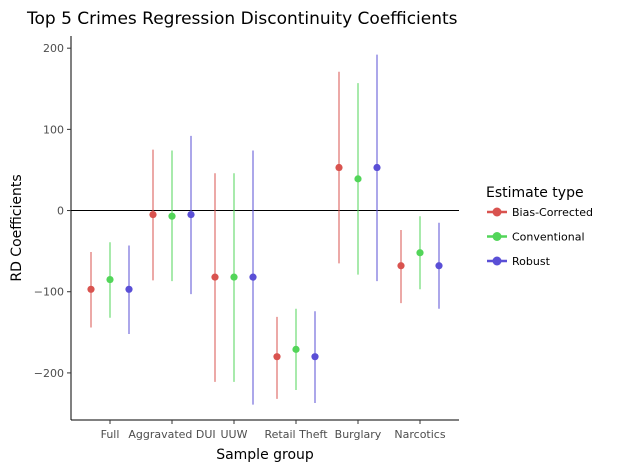 This screenshot has height=472, width=629. What do you see at coordinates (552, 212) in the screenshot?
I see `legend-label: Bias-Corrected` at bounding box center [552, 212].